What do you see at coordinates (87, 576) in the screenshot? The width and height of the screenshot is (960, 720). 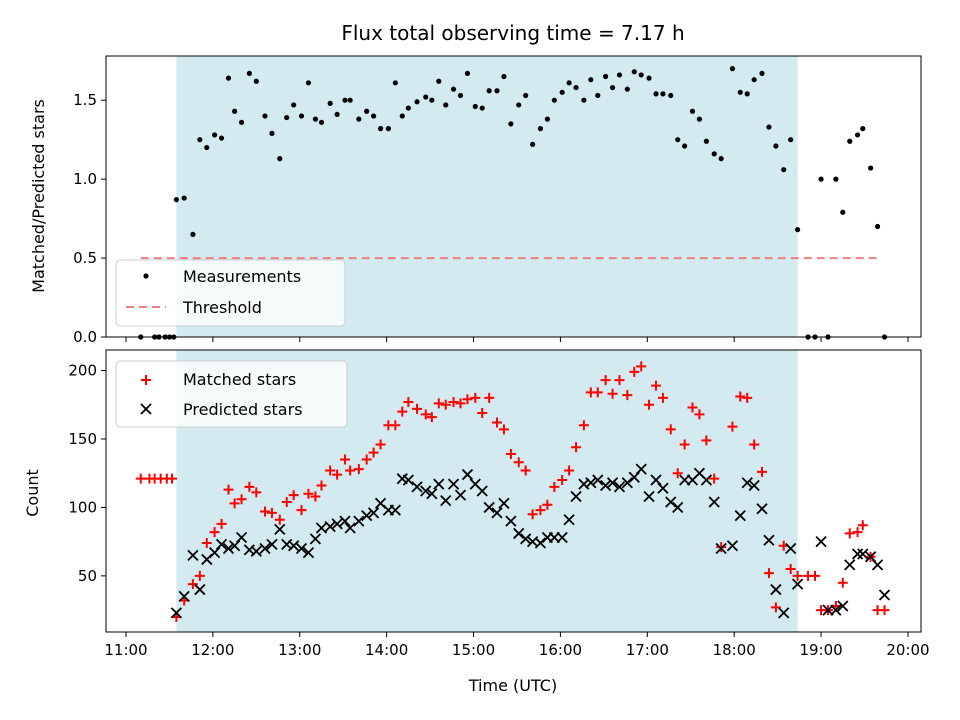 I see `y-tick-label: 50` at bounding box center [87, 576].